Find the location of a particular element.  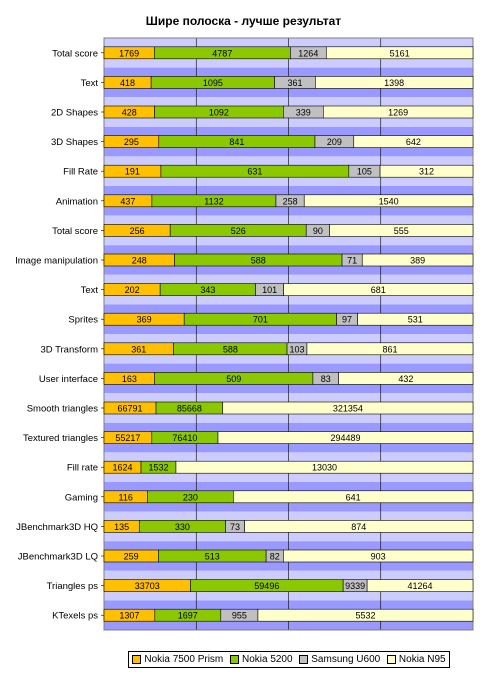

legend-label: Samsung U600 is located at coordinates (346, 659).